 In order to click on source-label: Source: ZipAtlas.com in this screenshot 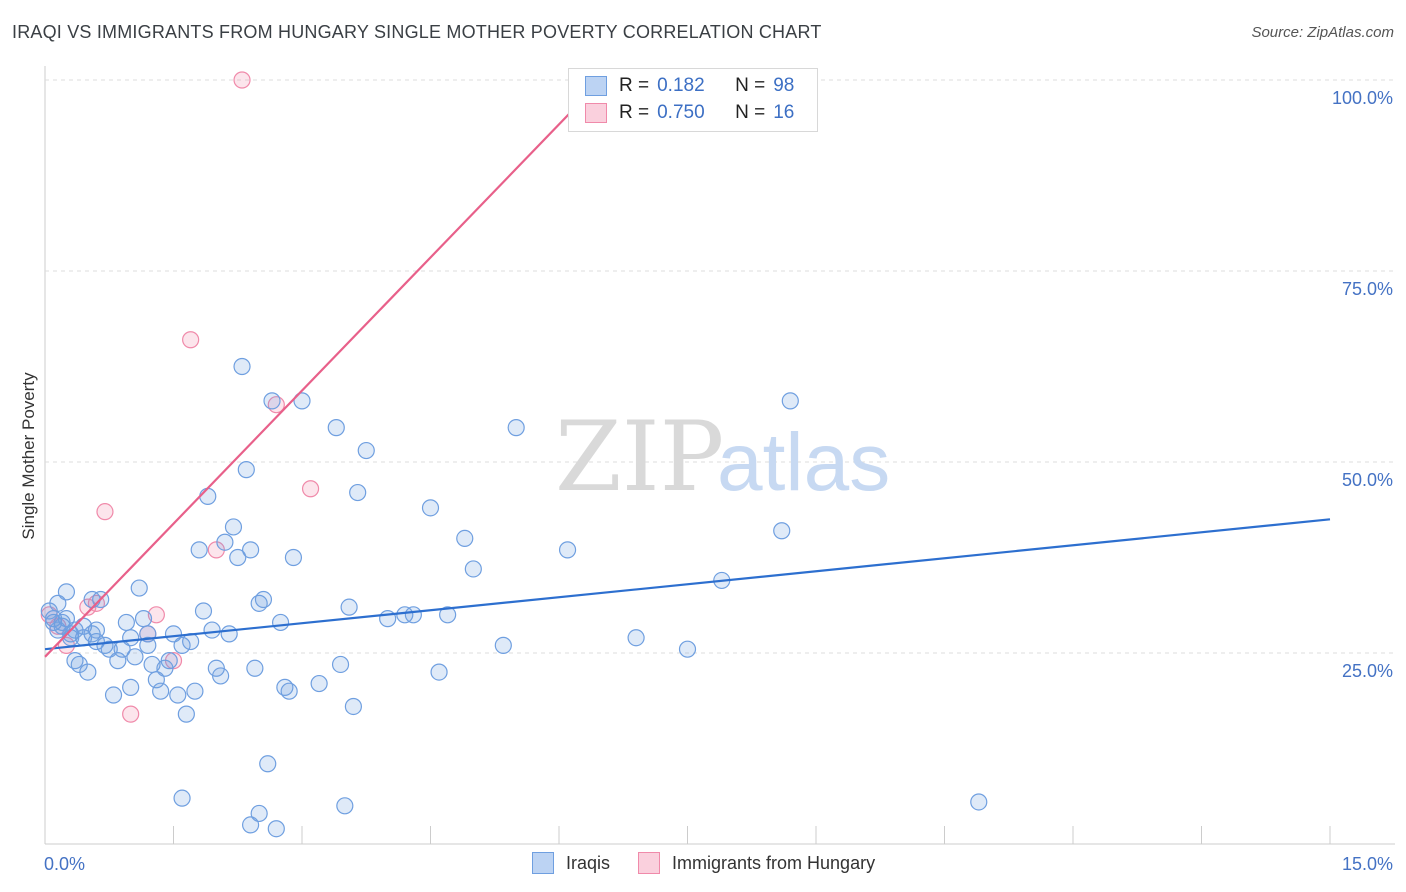, I will do `click(1322, 32)`.